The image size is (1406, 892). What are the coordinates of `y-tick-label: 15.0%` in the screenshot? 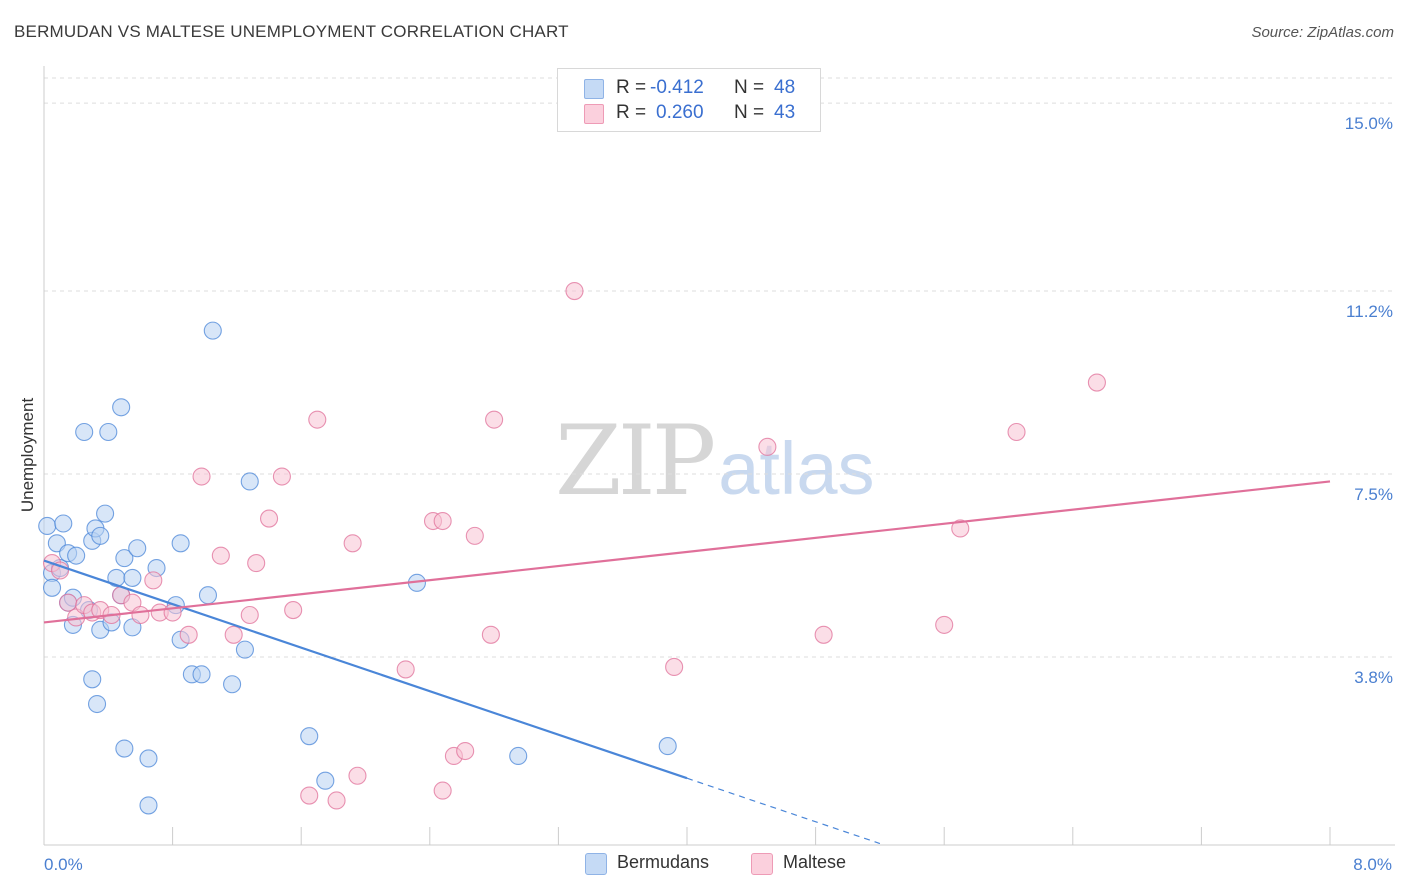 It's located at (1369, 123).